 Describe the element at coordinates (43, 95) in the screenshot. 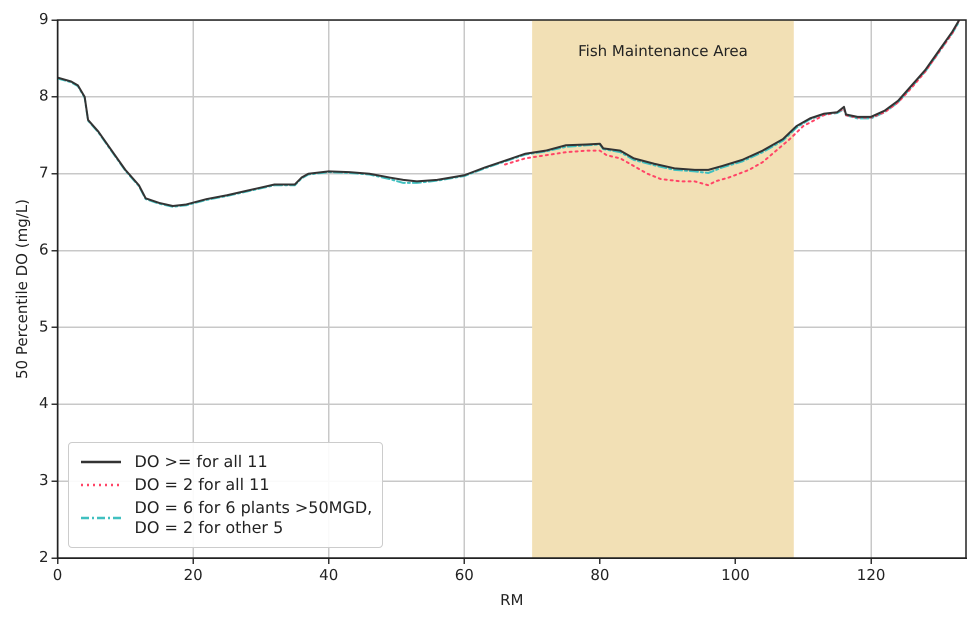

I see `y-tick-label: 8` at that location.